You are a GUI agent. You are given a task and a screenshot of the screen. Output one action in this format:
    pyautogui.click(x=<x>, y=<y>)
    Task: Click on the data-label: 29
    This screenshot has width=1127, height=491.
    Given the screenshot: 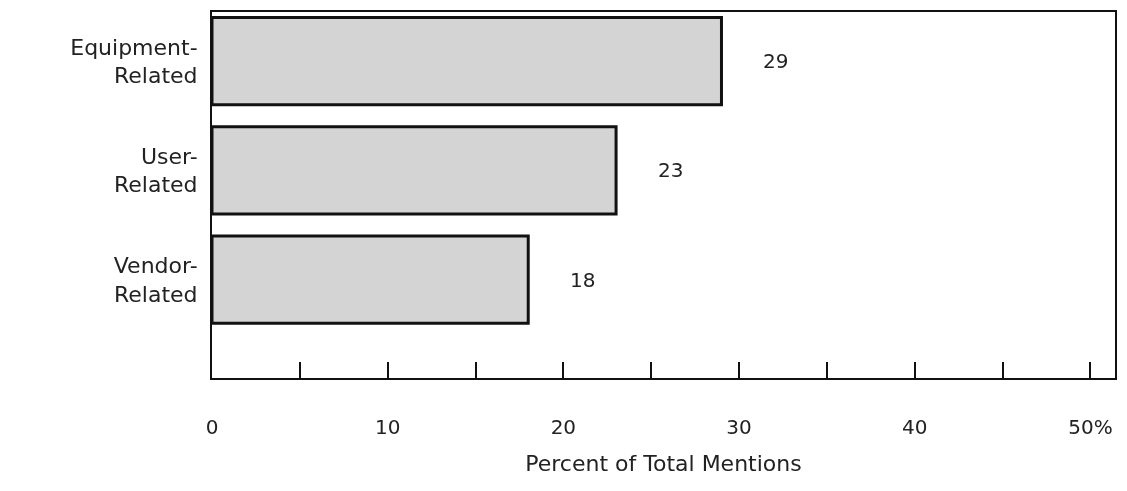 What is the action you would take?
    pyautogui.click(x=776, y=61)
    